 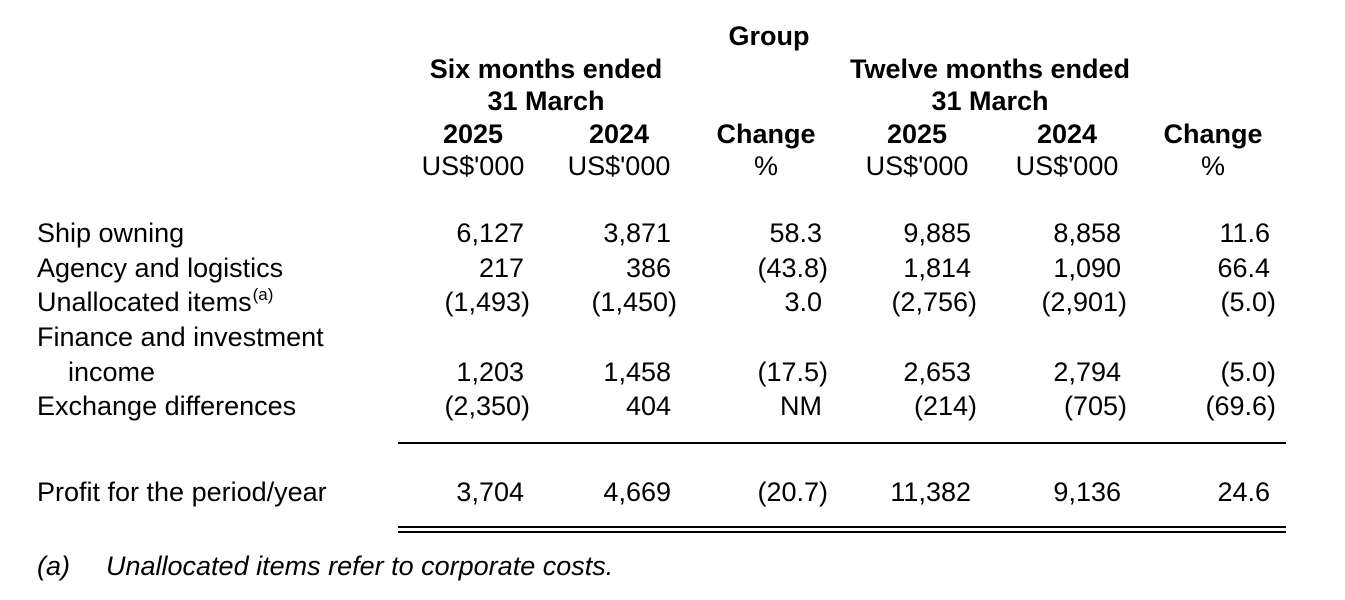 What do you see at coordinates (766, 134) in the screenshot?
I see `col-3-change: Change` at bounding box center [766, 134].